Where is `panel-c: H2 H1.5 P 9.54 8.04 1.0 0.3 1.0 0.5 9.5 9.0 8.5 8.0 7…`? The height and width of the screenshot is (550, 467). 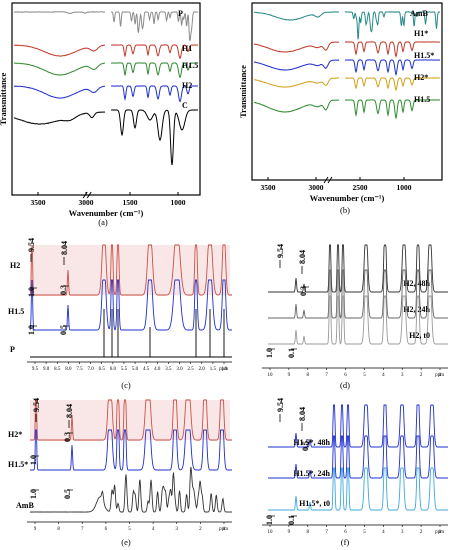 panel-c: H2 H1.5 P 9.54 8.04 1.0 0.3 1.0 0.5 9.5 9.0 8.5 8.0 7… is located at coordinates (120, 314).